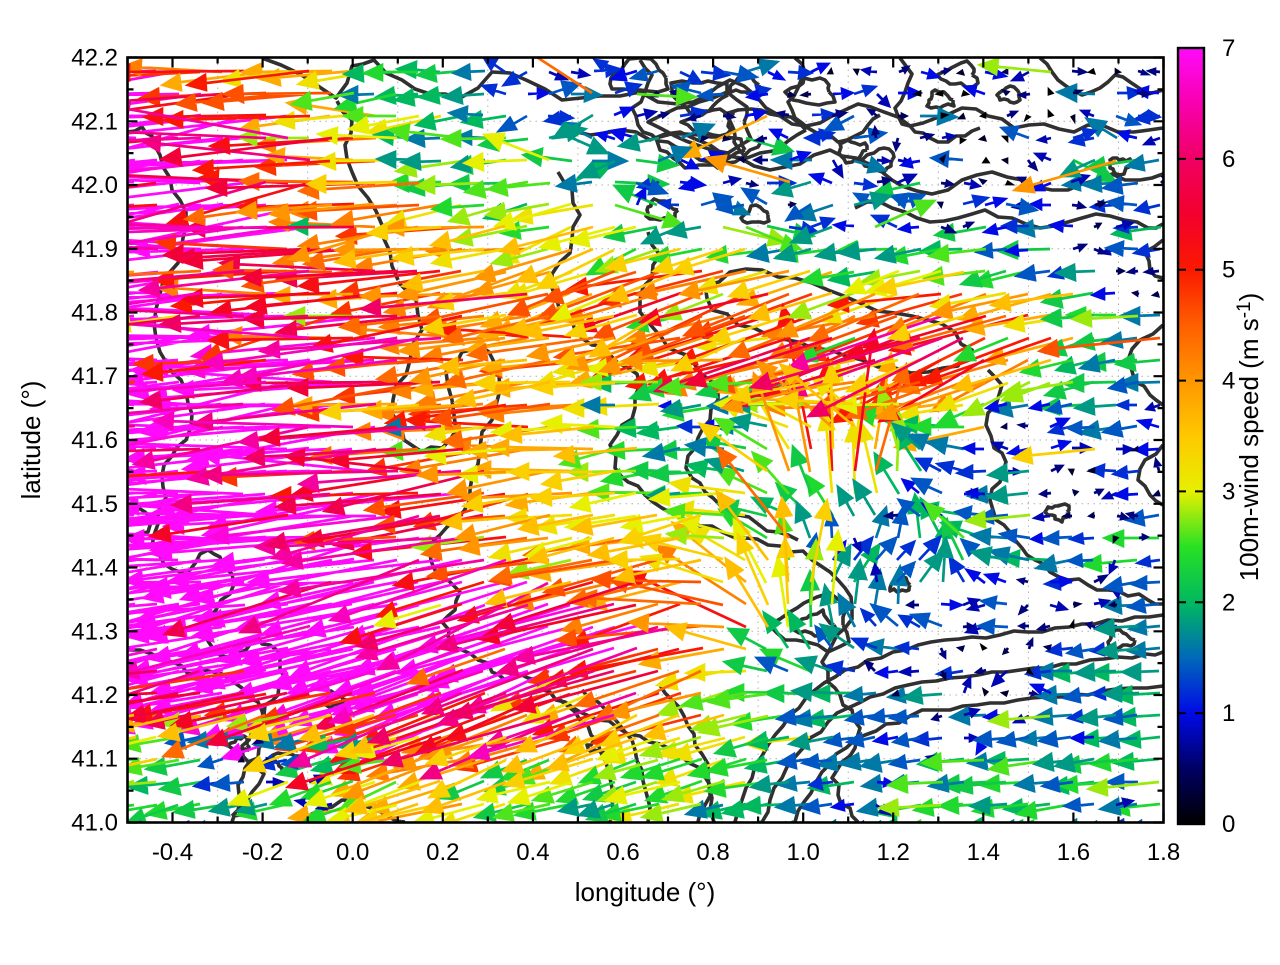  What do you see at coordinates (1228, 491) in the screenshot?
I see `svg-text: 3` at bounding box center [1228, 491].